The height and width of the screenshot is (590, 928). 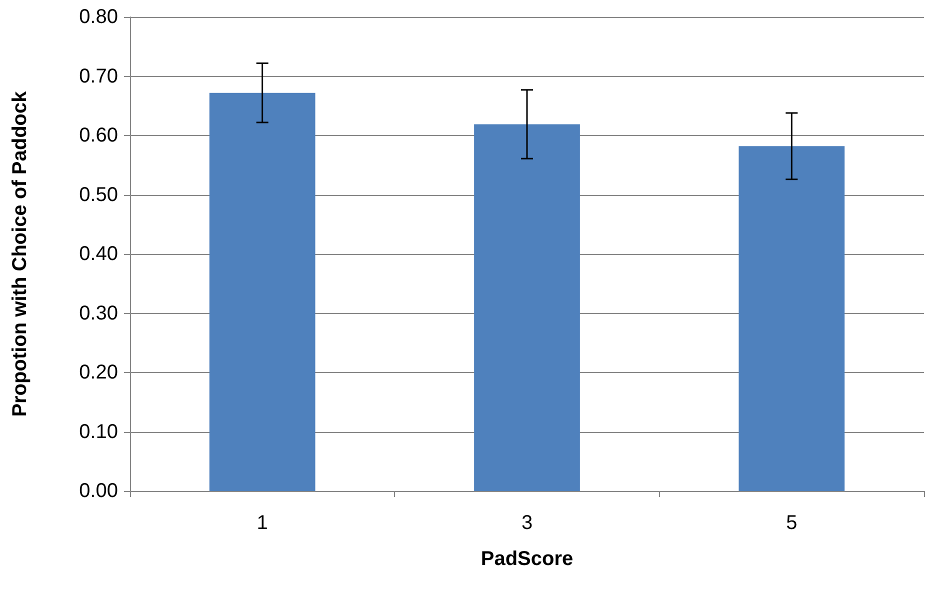 What do you see at coordinates (98, 195) in the screenshot?
I see `y-tick-label: 0.50` at bounding box center [98, 195].